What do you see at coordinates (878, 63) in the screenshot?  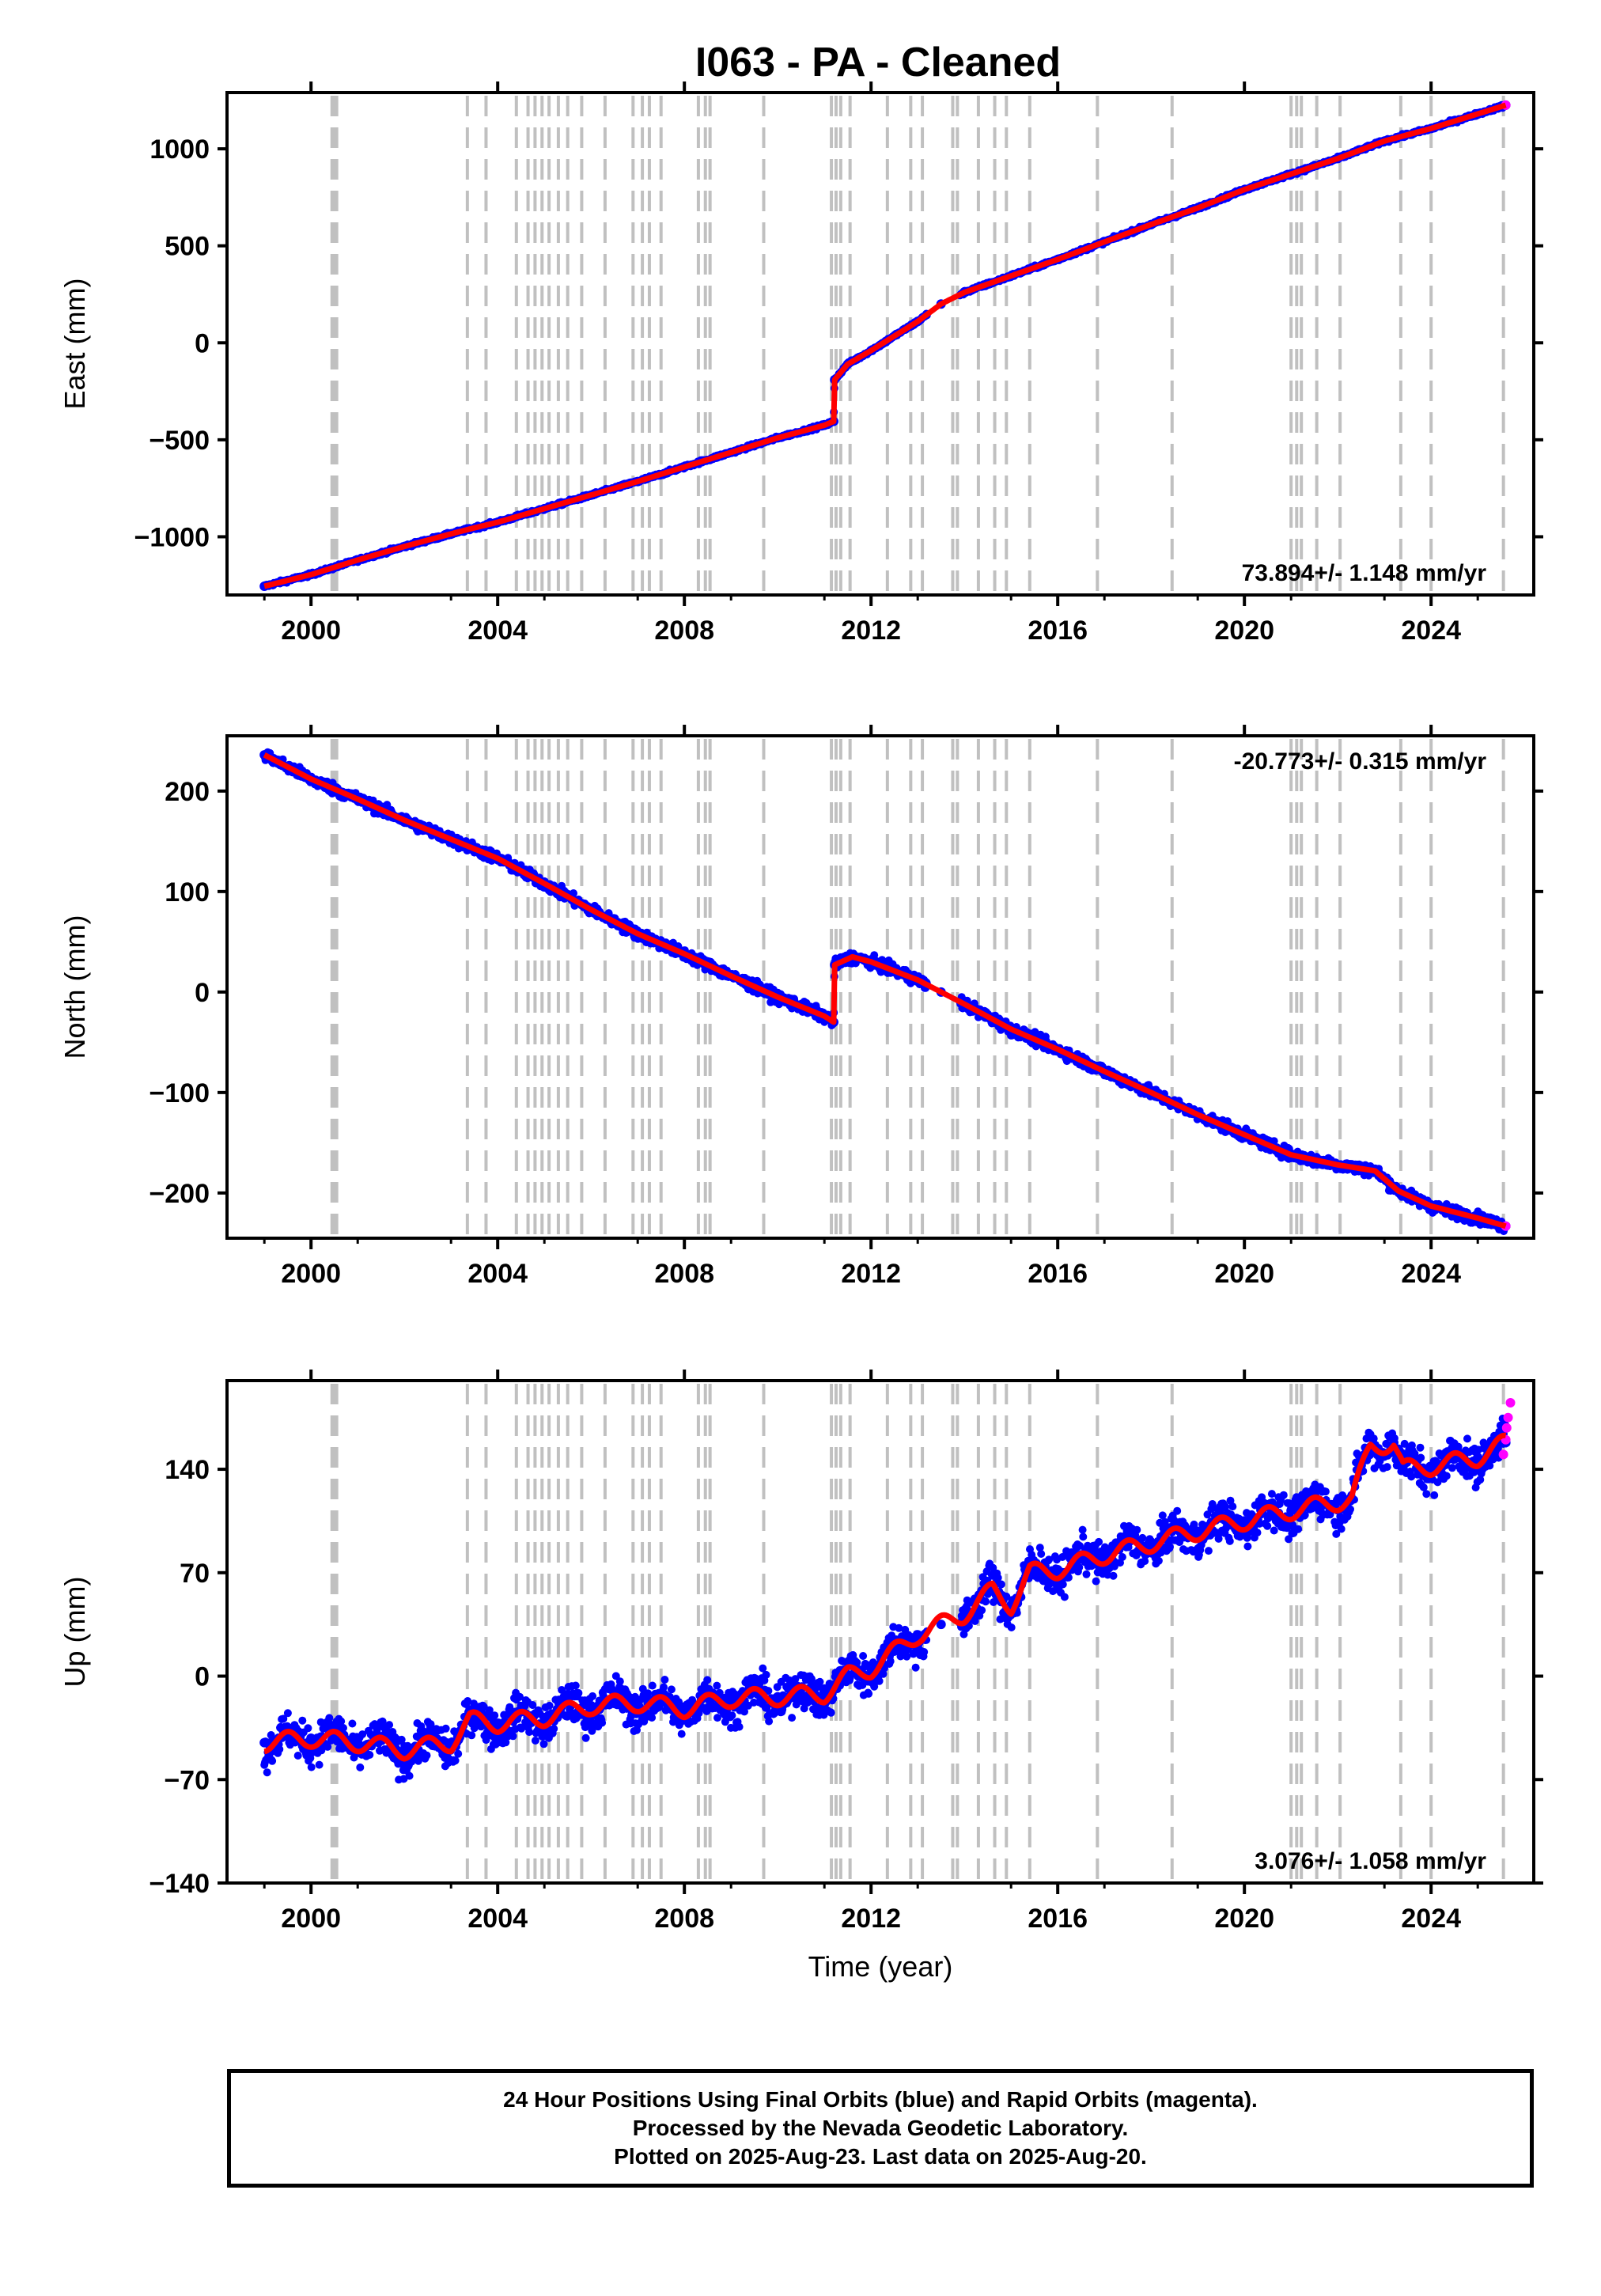 I see `figure-title: I063 - PA - Cleaned` at bounding box center [878, 63].